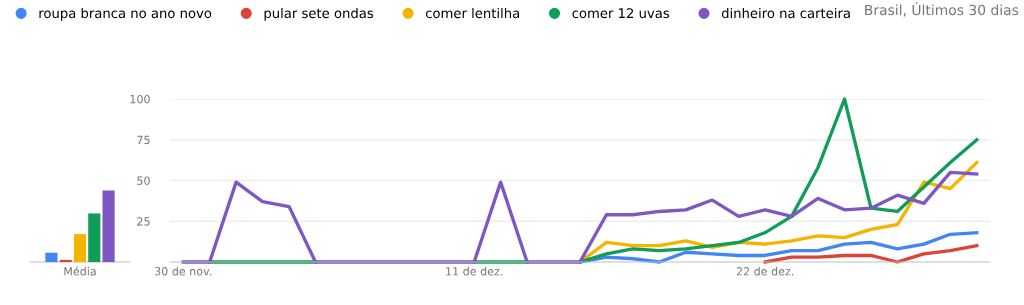  Describe the element at coordinates (183, 271) in the screenshot. I see `x-tick-label: 30 de nov.` at that location.